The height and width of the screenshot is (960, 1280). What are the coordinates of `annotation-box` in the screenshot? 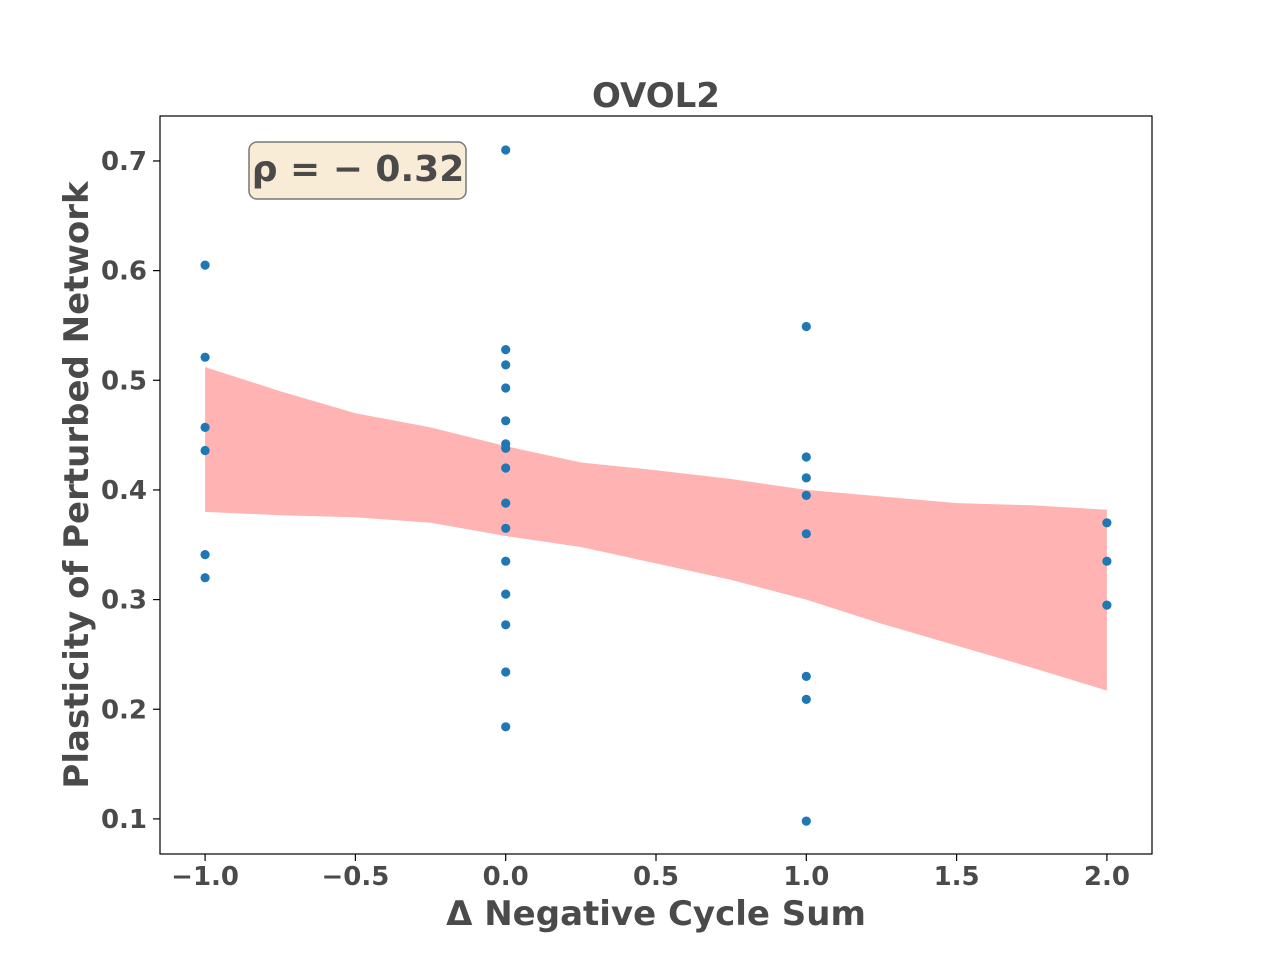 It's located at (357, 170).